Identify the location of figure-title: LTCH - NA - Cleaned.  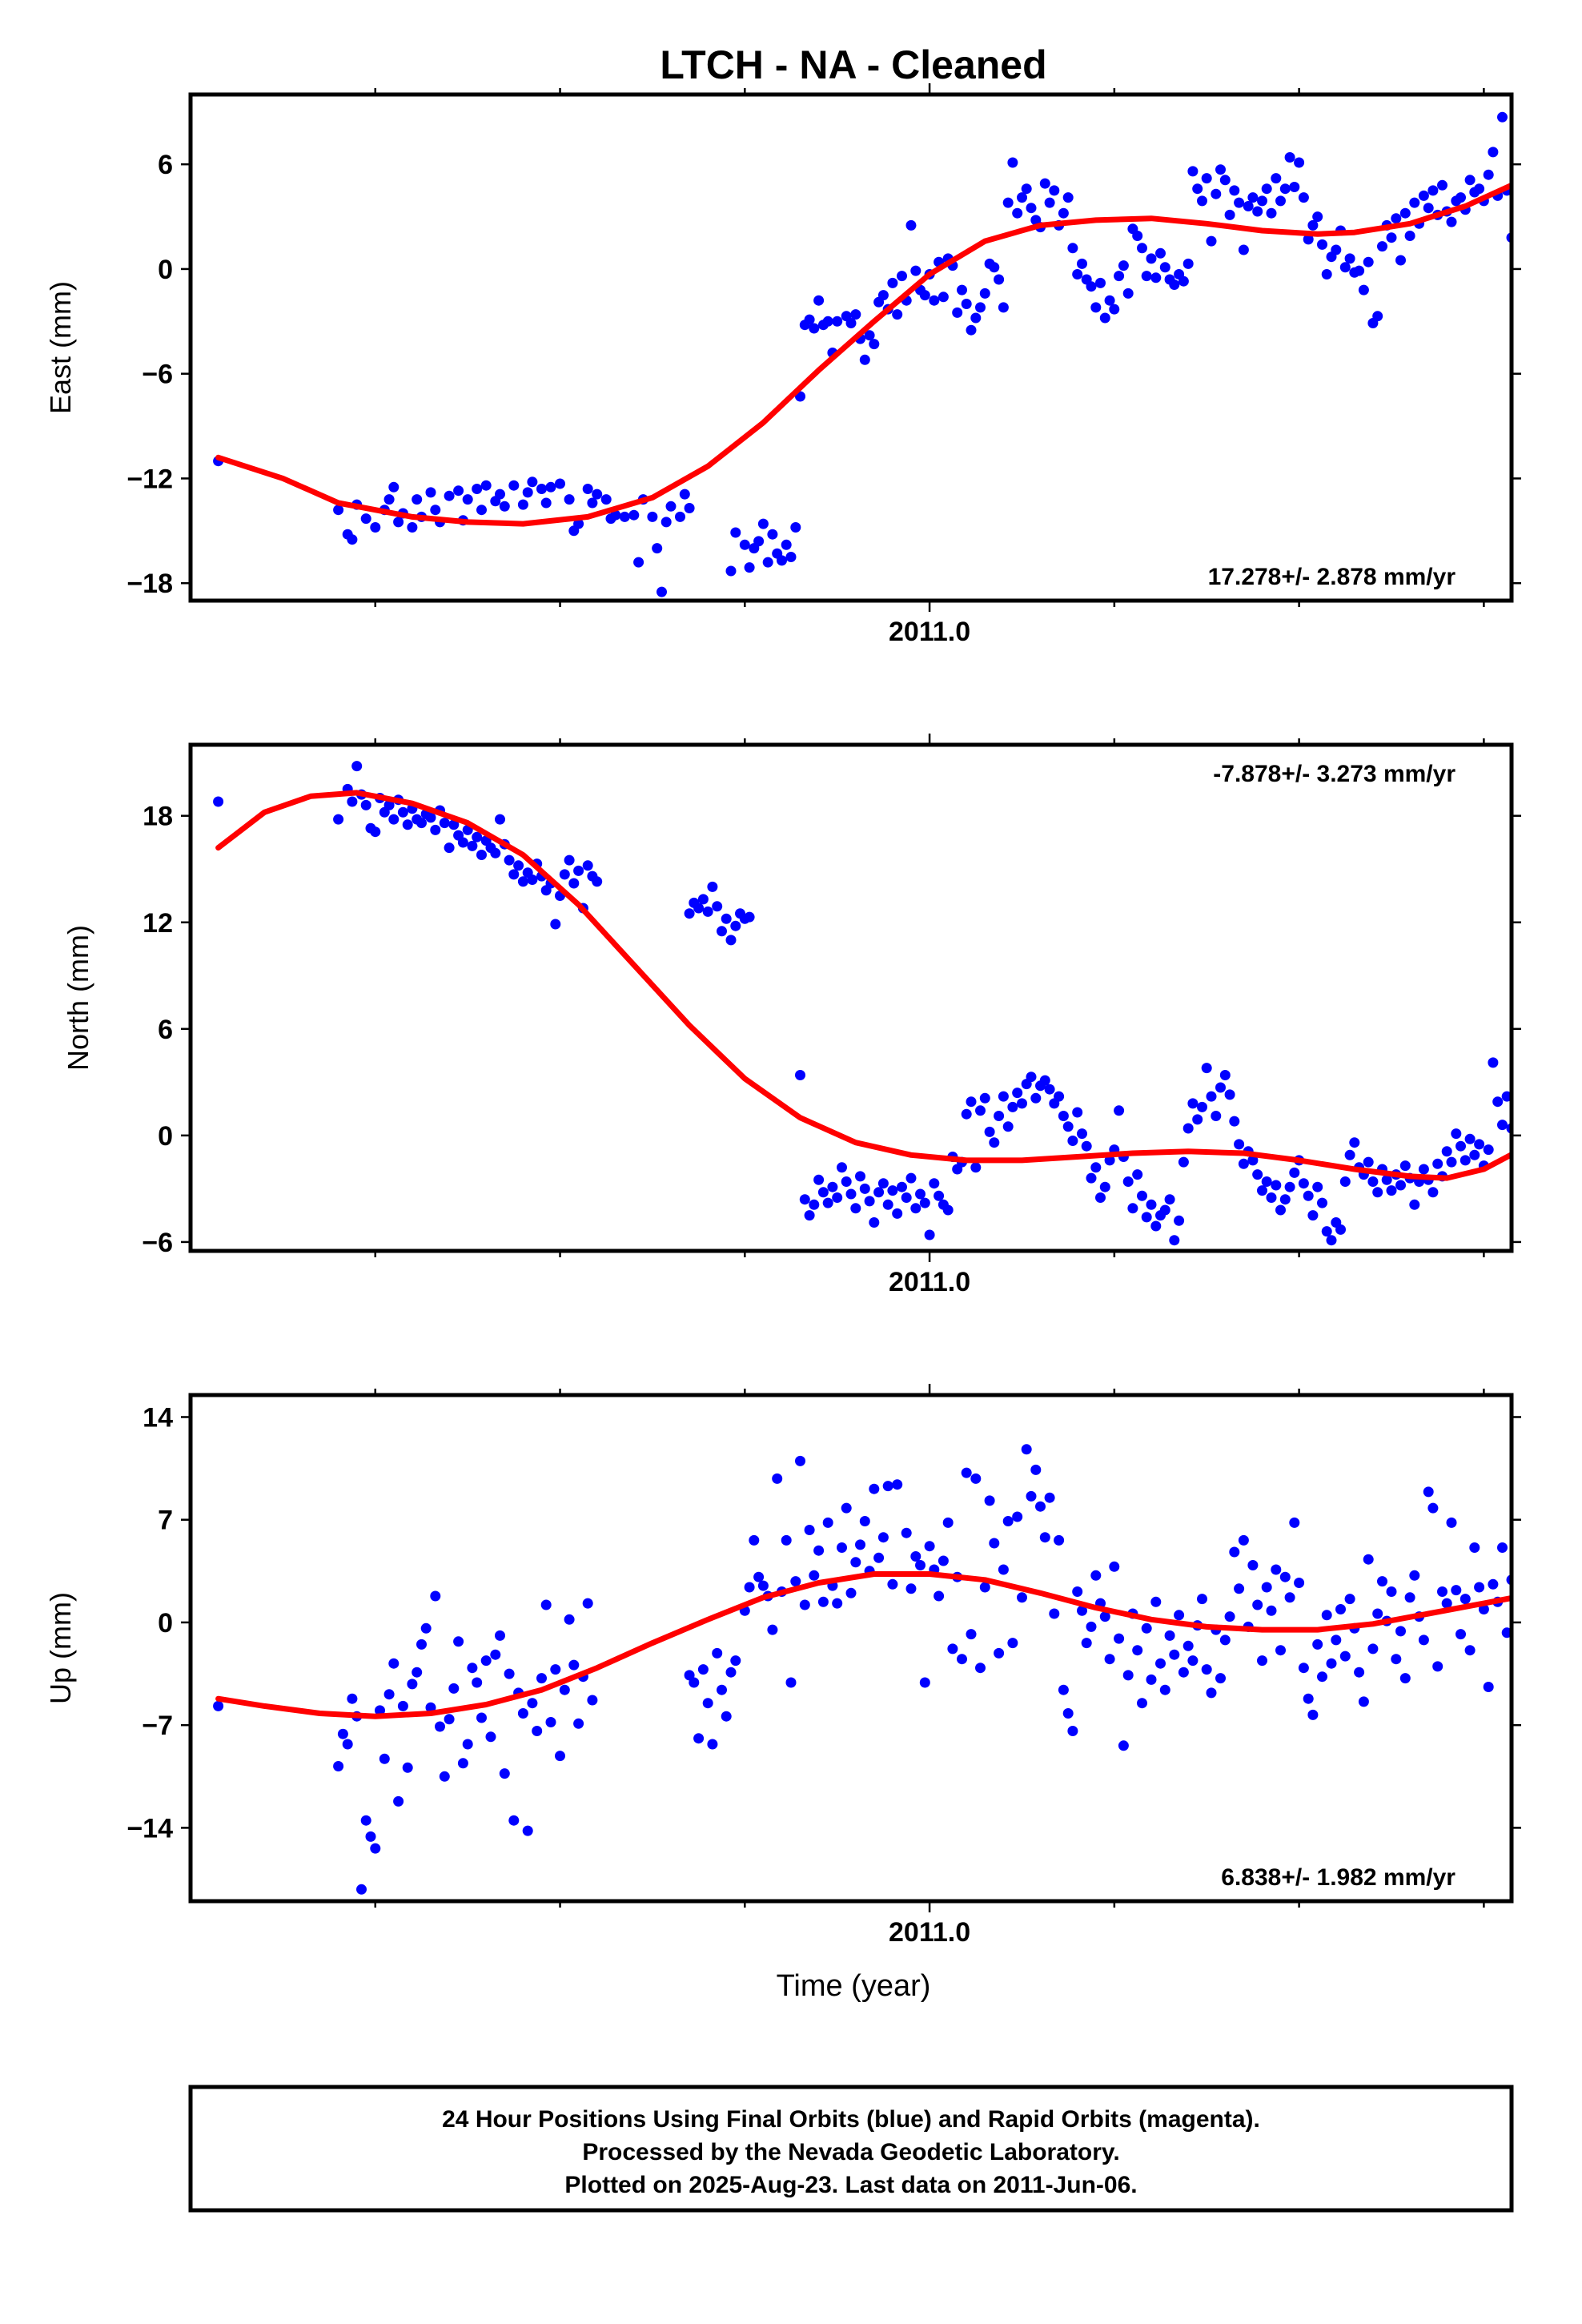
(853, 64).